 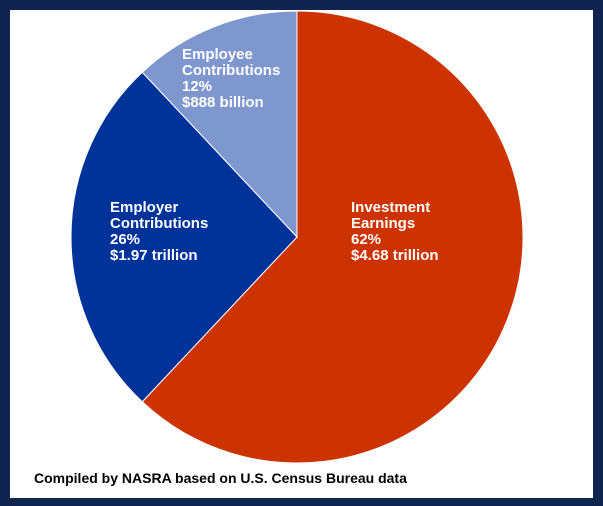 I want to click on slice-label-line: Earnings, so click(x=383, y=223).